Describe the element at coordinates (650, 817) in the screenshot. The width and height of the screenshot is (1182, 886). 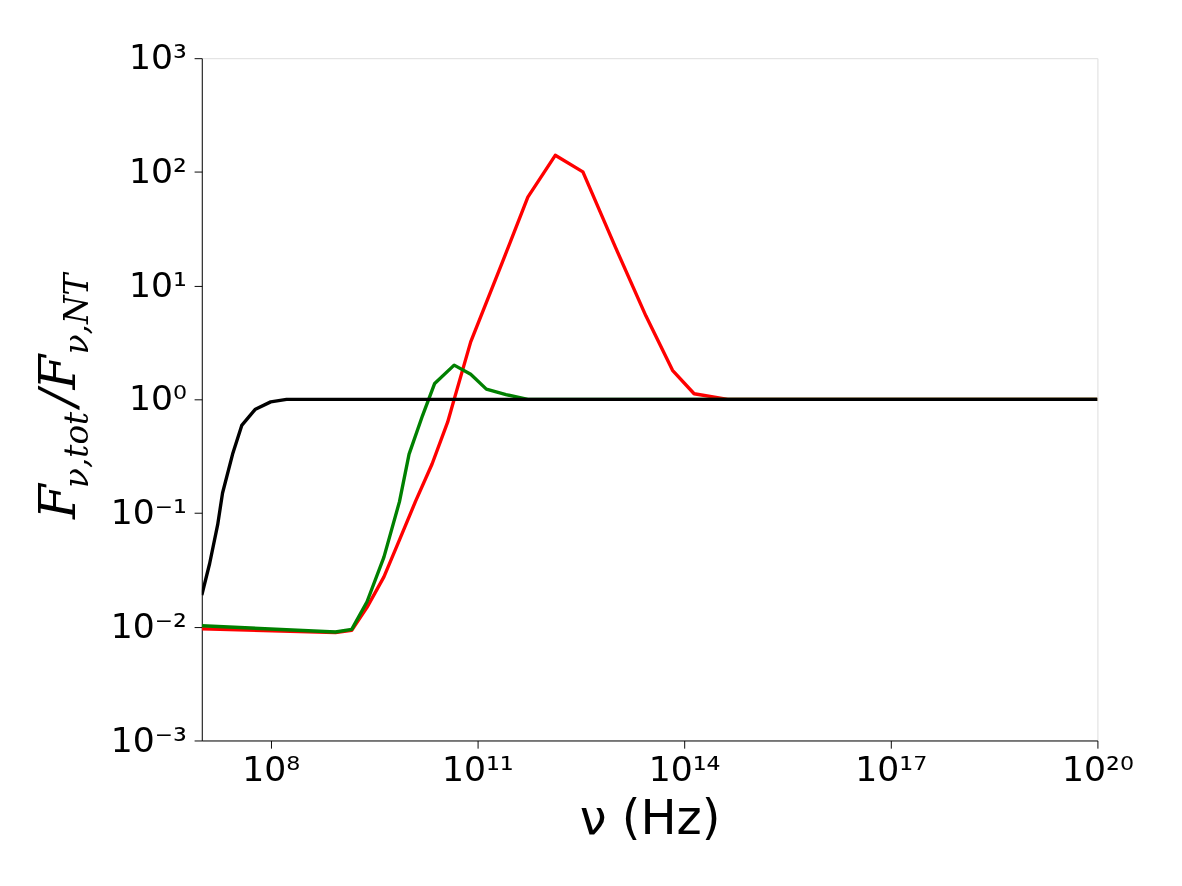
I see `x-axis-title: ν (Hz)` at that location.